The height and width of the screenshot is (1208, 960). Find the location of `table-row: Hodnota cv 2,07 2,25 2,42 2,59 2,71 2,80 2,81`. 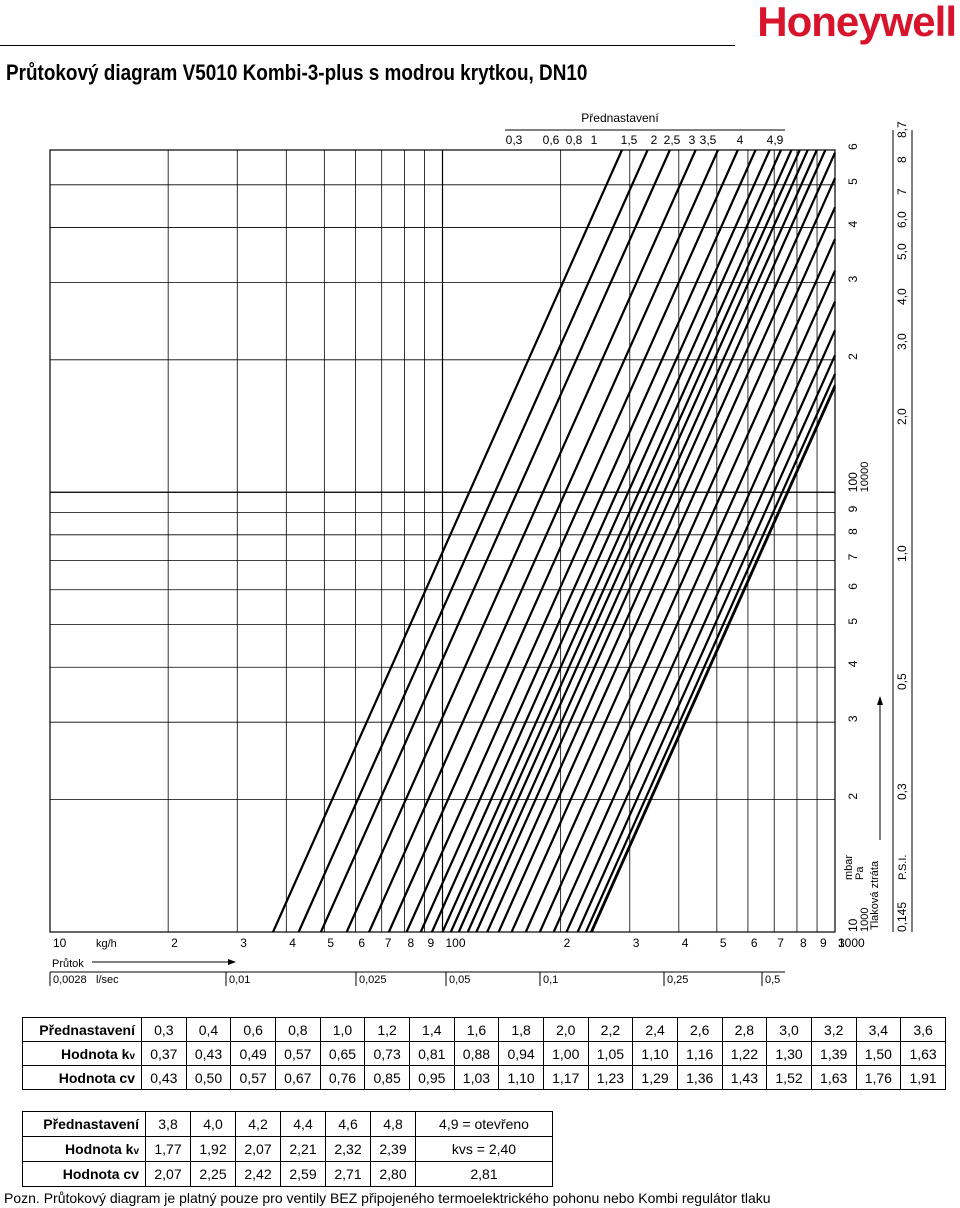

table-row: Hodnota cv 2,07 2,25 2,42 2,59 2,71 2,80 2,81 is located at coordinates (287, 1174).